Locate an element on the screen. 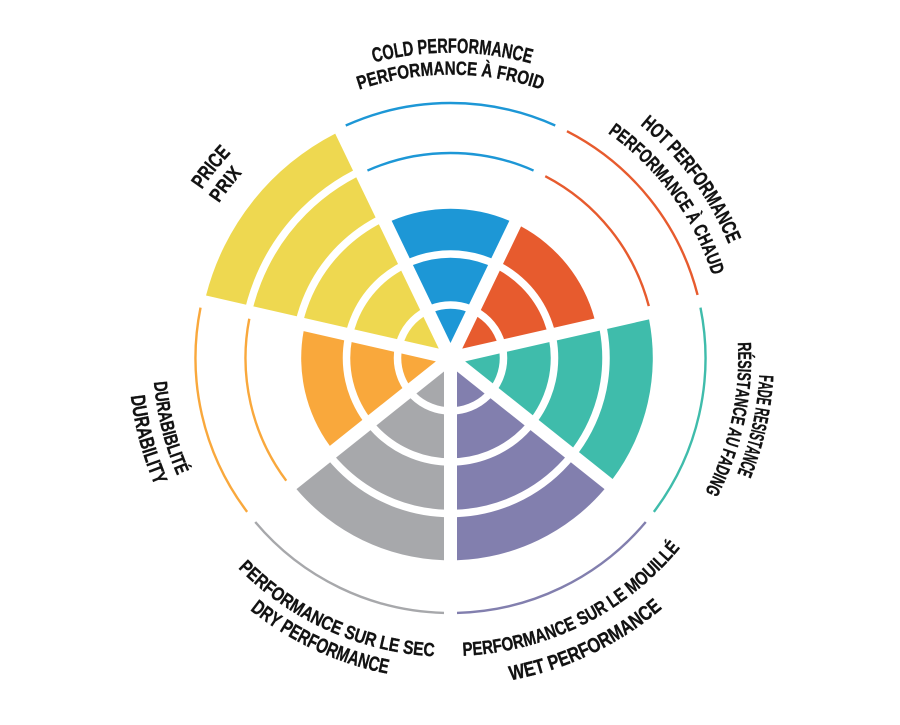  svg-text: W is located at coordinates (517, 672).